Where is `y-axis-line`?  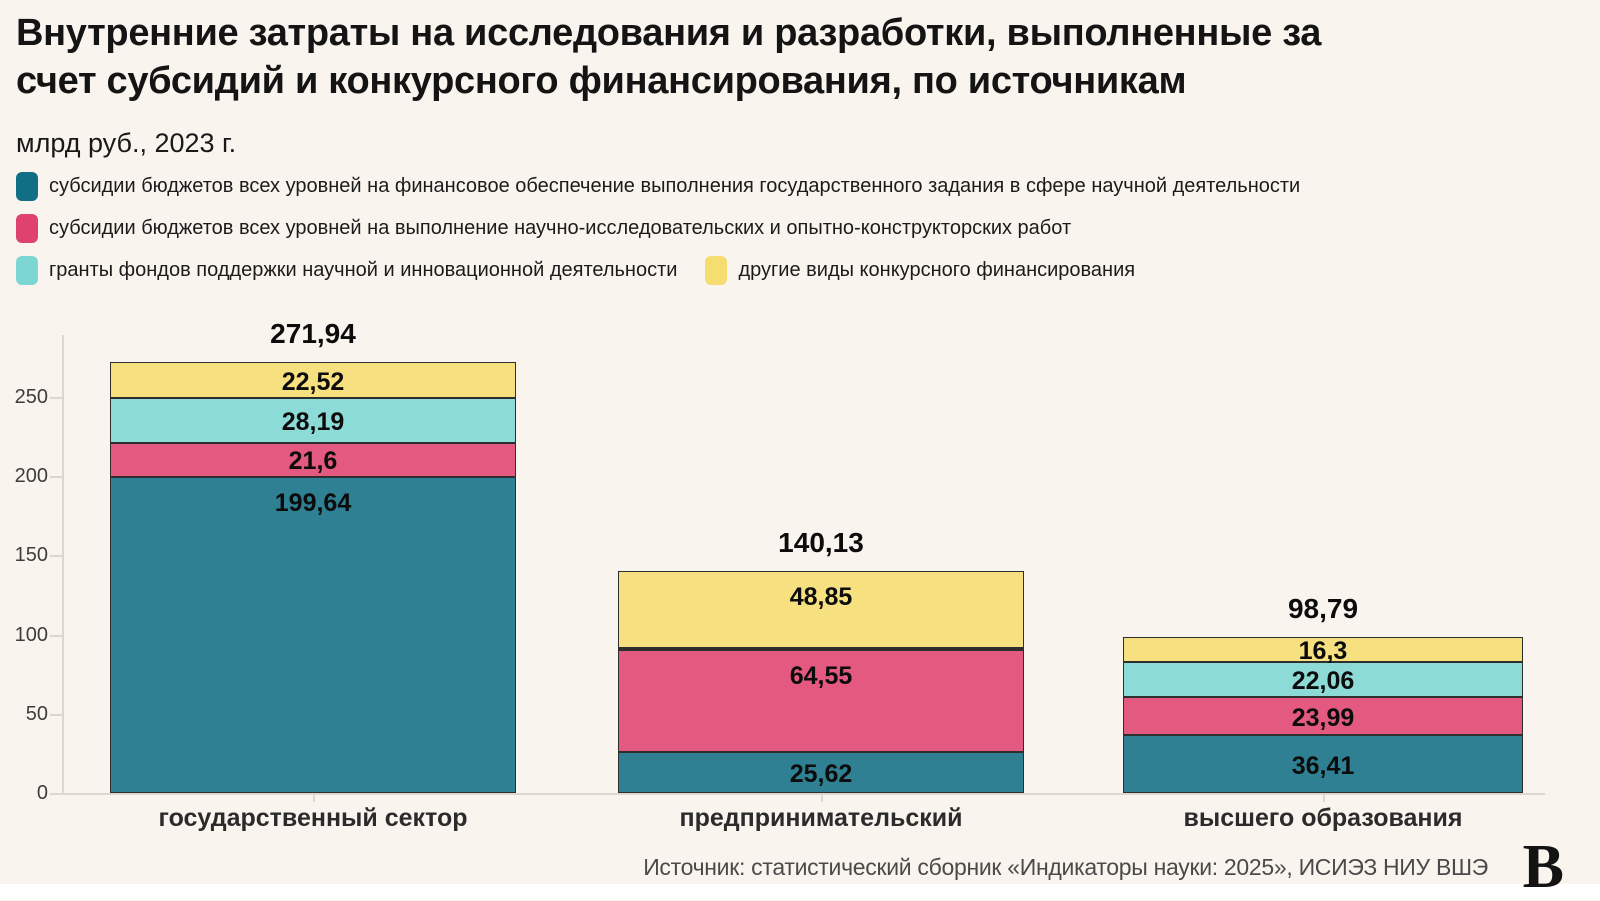 y-axis-line is located at coordinates (63, 564).